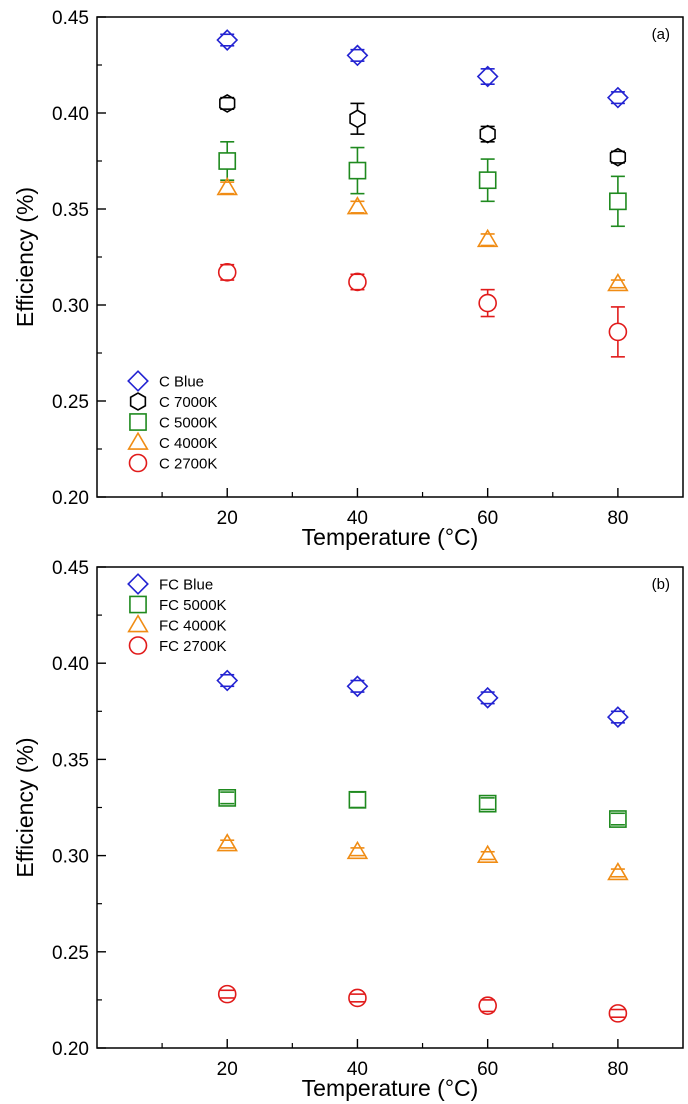 Image resolution: width=688 pixels, height=1104 pixels. What do you see at coordinates (193, 646) in the screenshot?
I see `legend-label: FC 2700K` at bounding box center [193, 646].